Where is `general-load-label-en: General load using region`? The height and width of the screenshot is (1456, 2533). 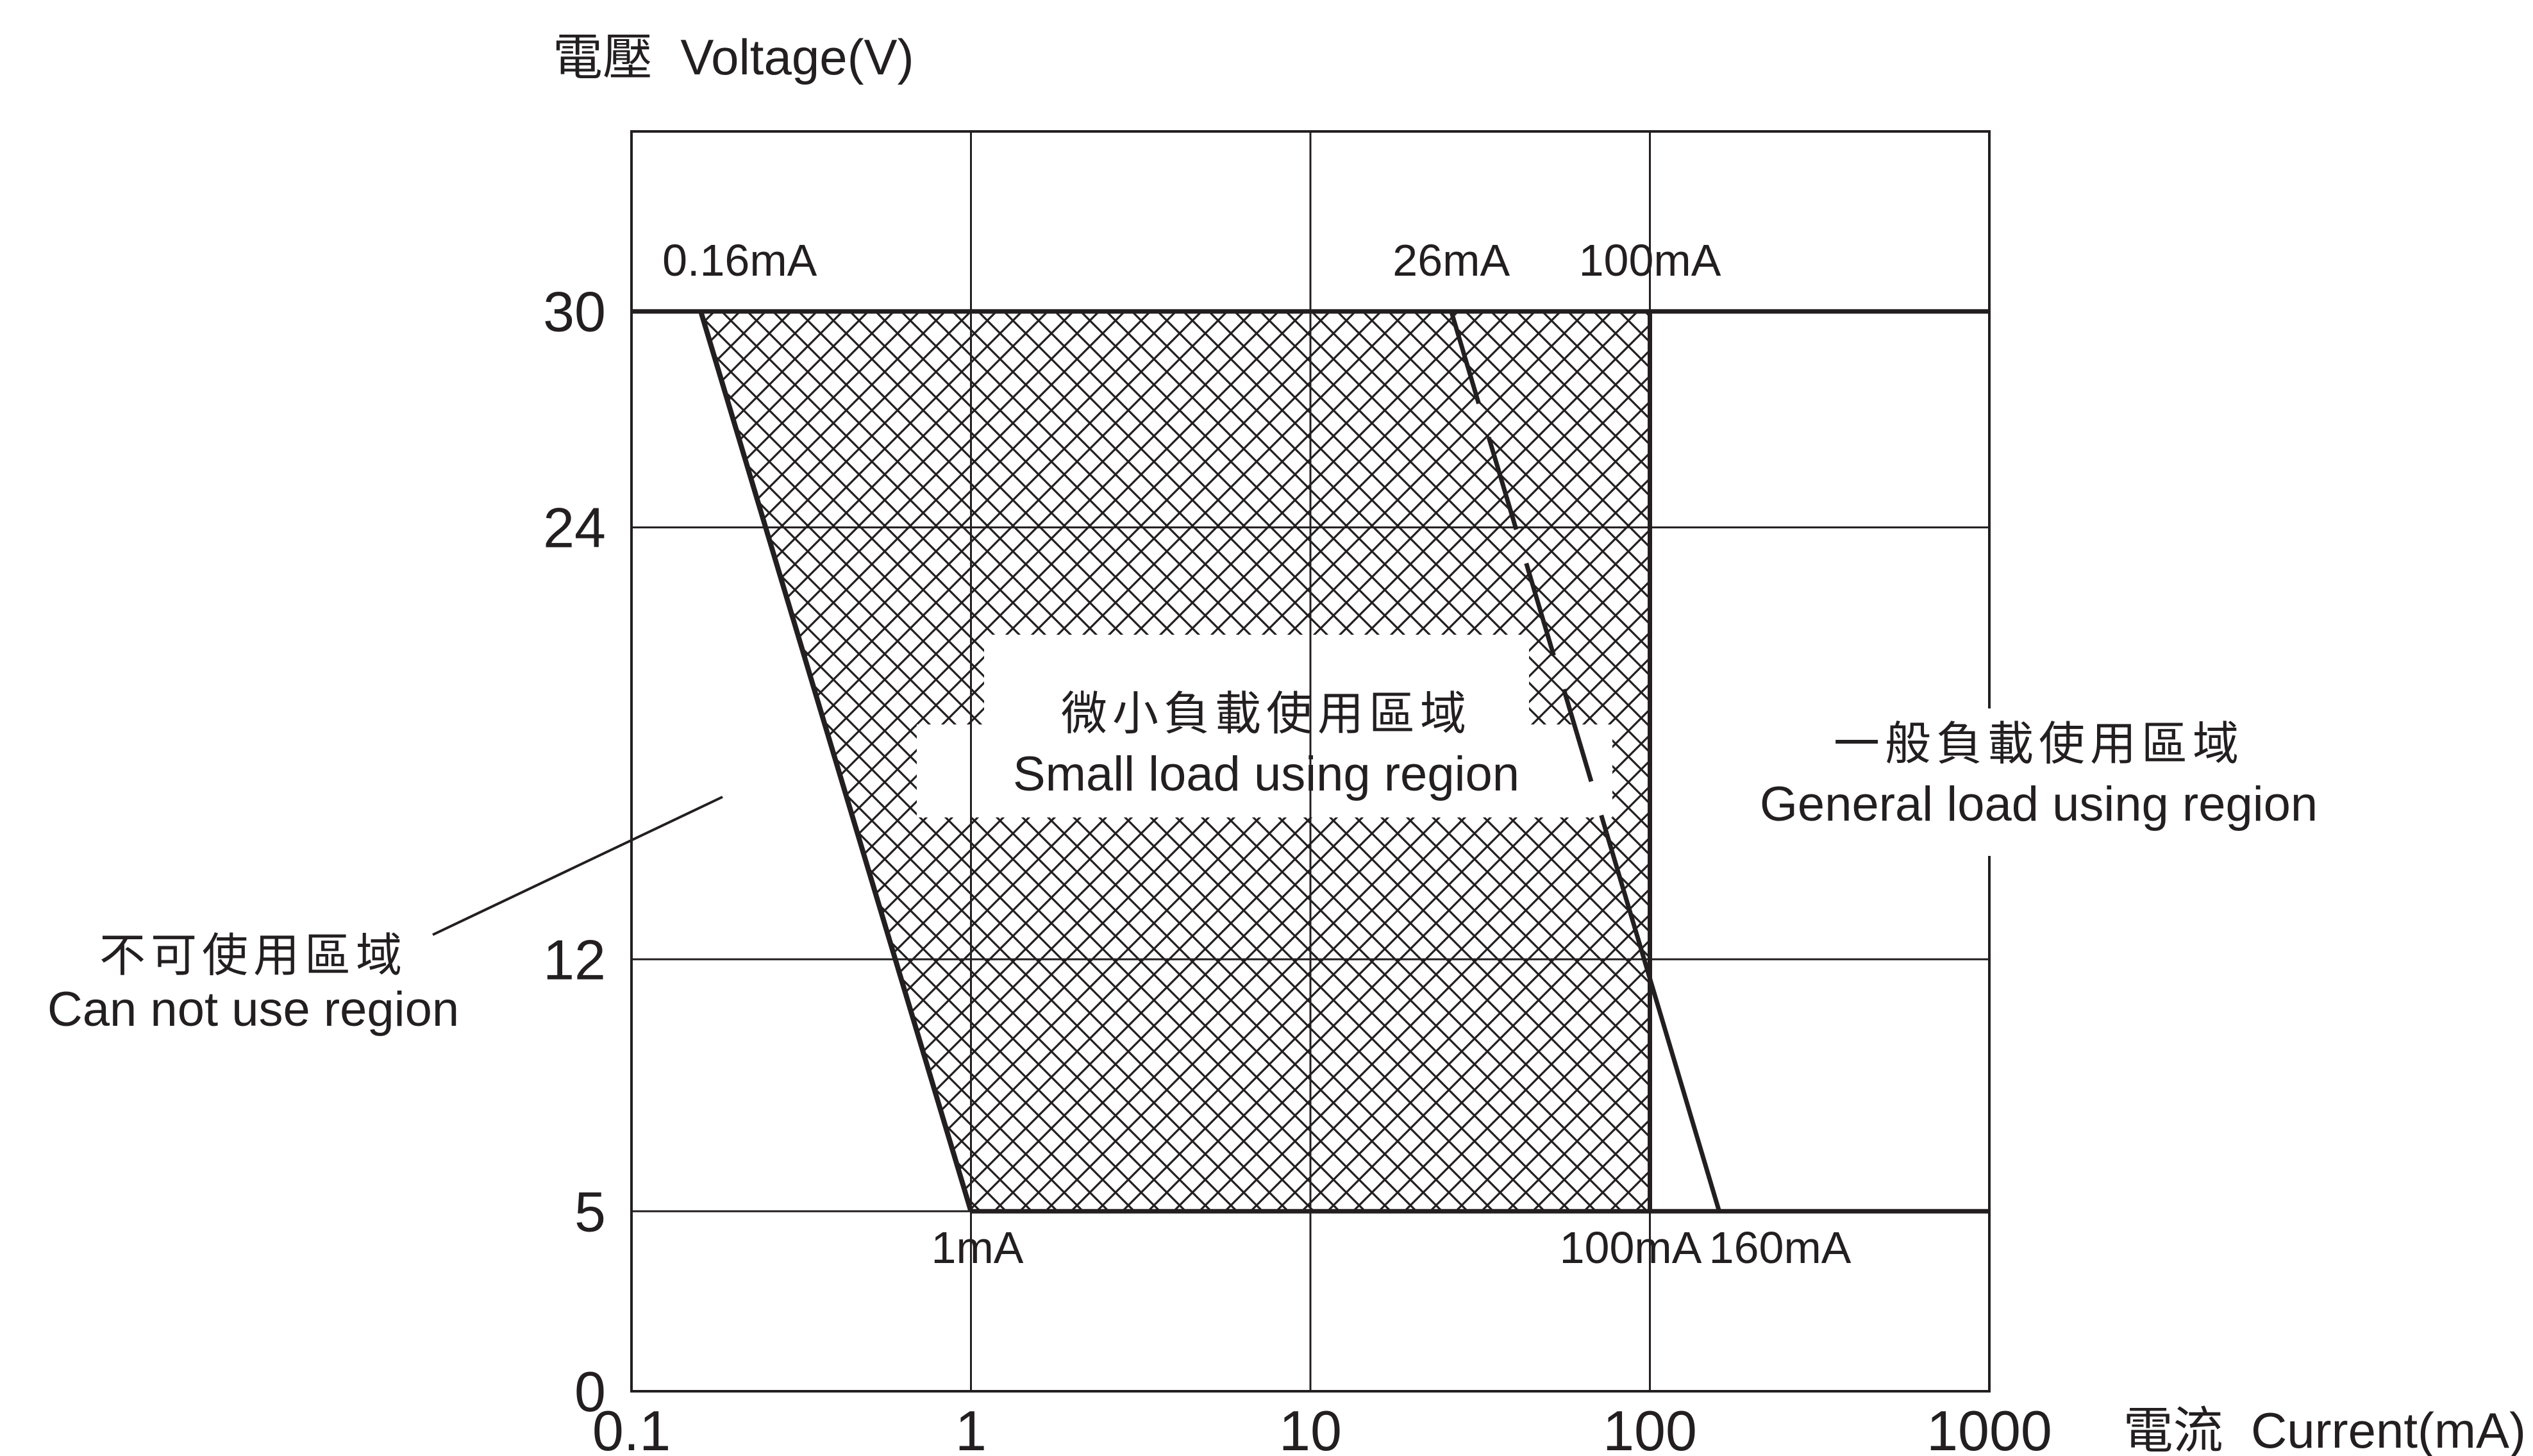 general-load-label-en: General load using region is located at coordinates (2039, 805).